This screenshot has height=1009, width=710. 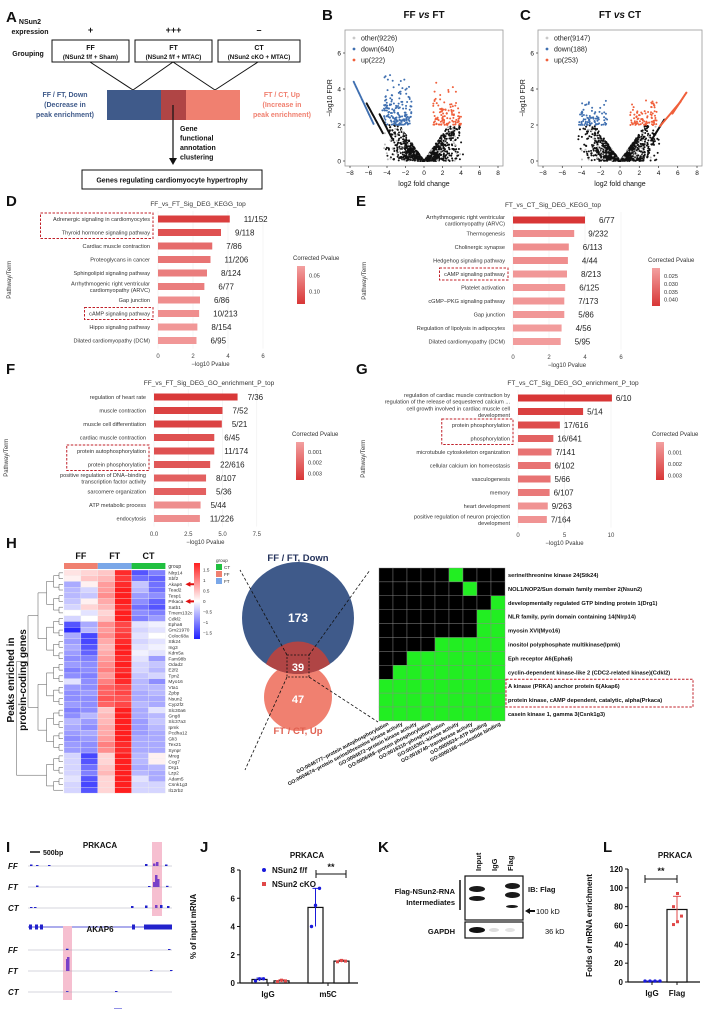 I want to click on bar-count-label: 7/173, so click(x=588, y=301).